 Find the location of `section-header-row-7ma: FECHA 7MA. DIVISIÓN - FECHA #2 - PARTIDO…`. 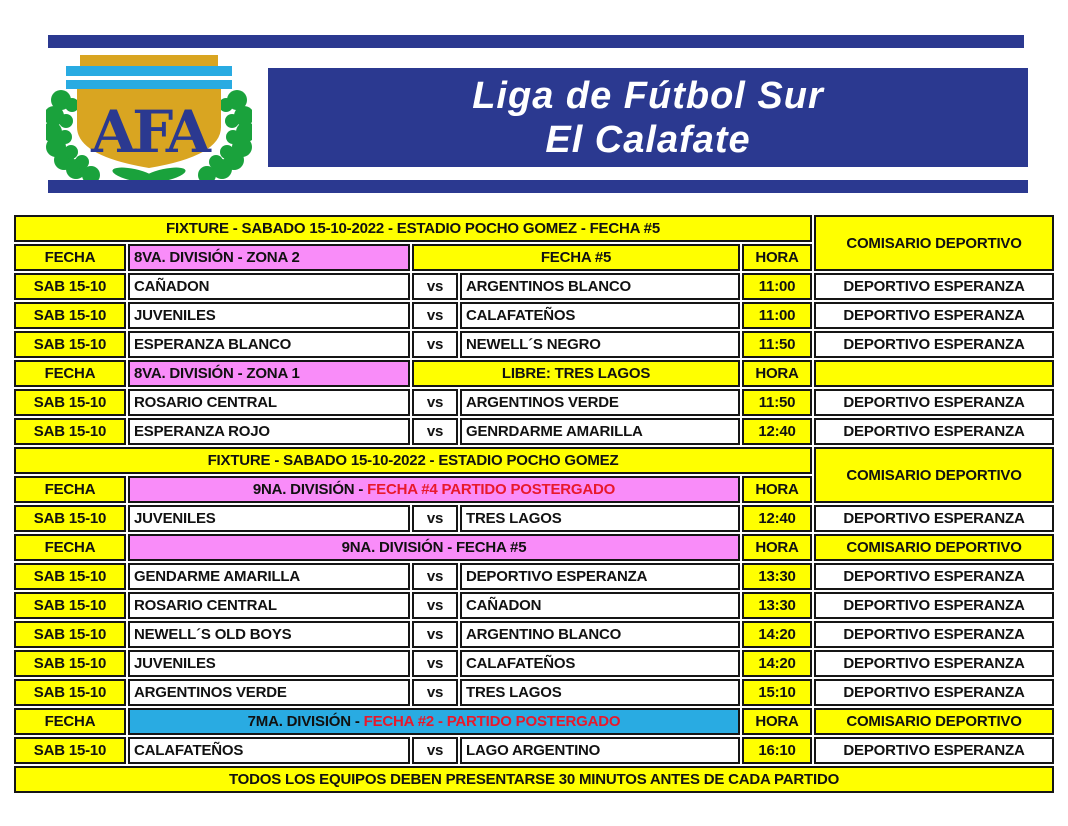

section-header-row-7ma: FECHA 7MA. DIVISIÓN - FECHA #2 - PARTIDO… is located at coordinates (534, 721).